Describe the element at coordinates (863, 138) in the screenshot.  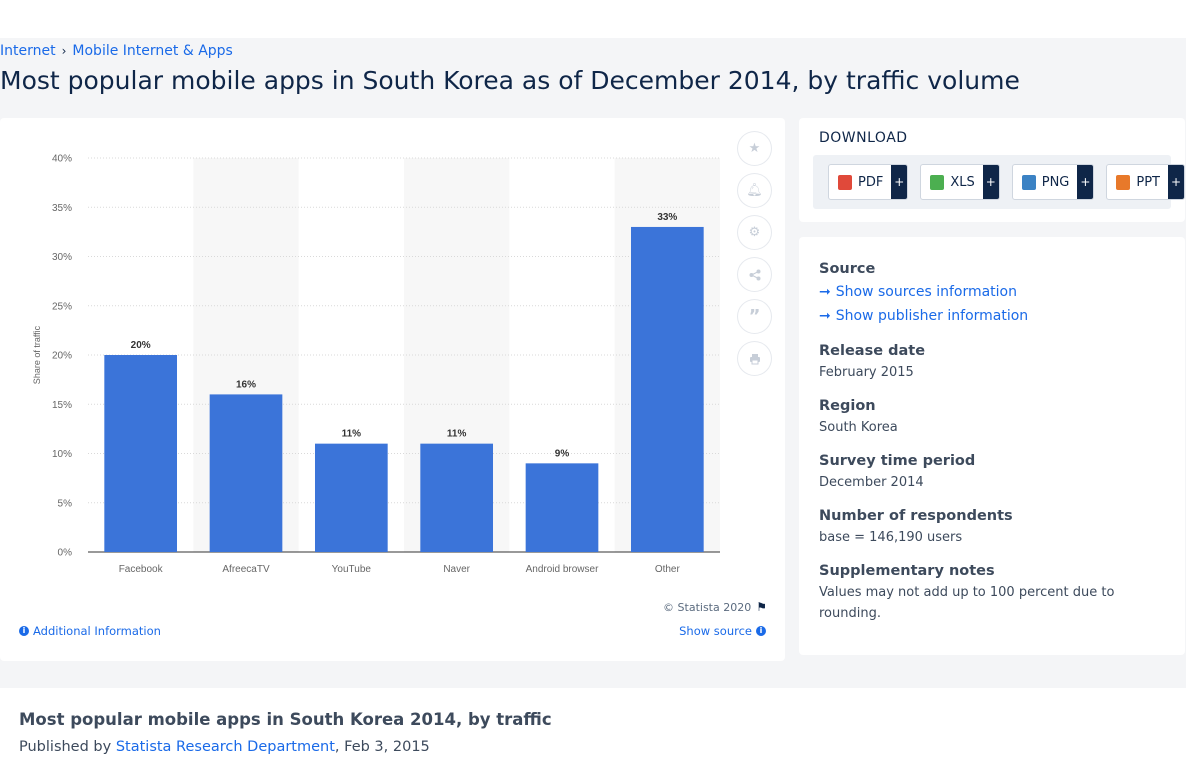
I see `download-title: DOWNLOAD` at that location.